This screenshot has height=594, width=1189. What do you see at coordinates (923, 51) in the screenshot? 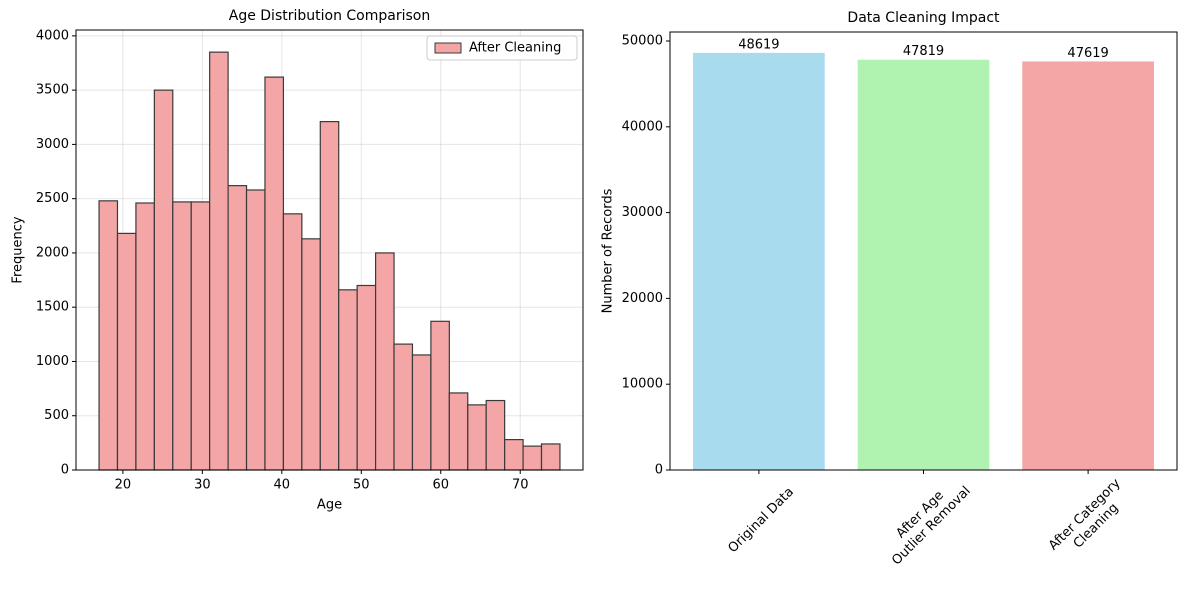
I see `value-label: 47819` at bounding box center [923, 51].